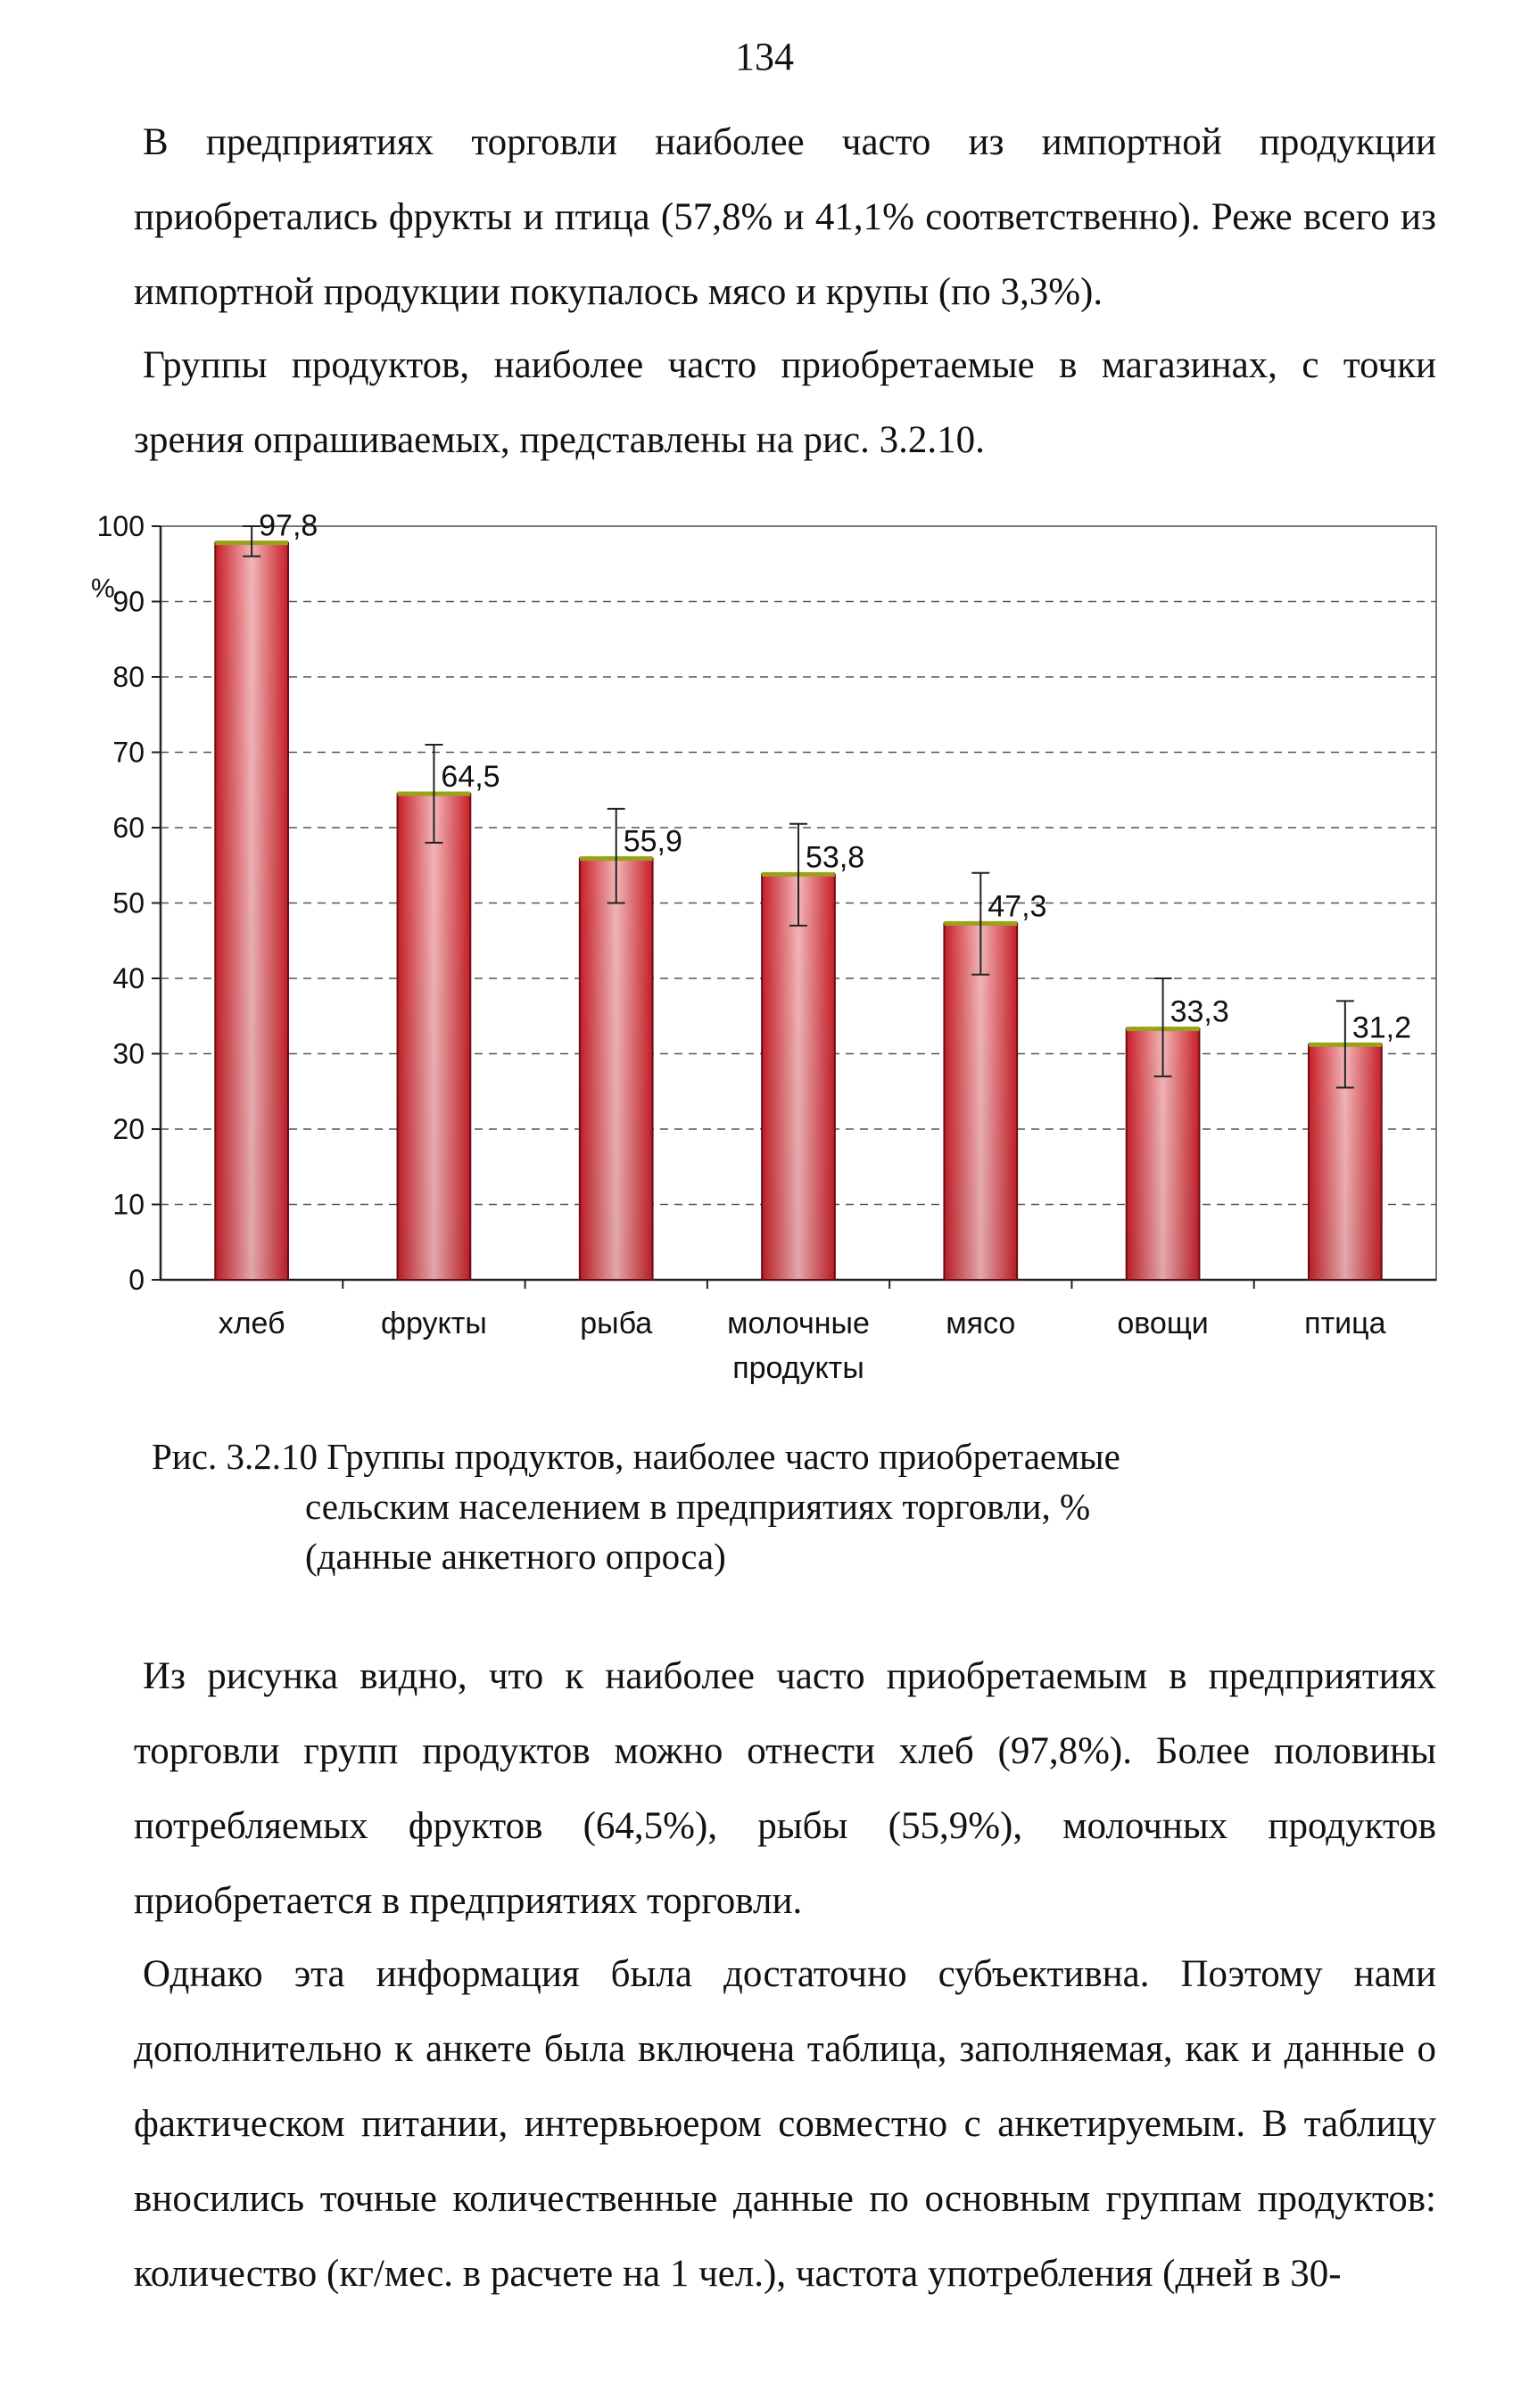  Describe the element at coordinates (1017, 906) in the screenshot. I see `data-label: 47,3` at that location.